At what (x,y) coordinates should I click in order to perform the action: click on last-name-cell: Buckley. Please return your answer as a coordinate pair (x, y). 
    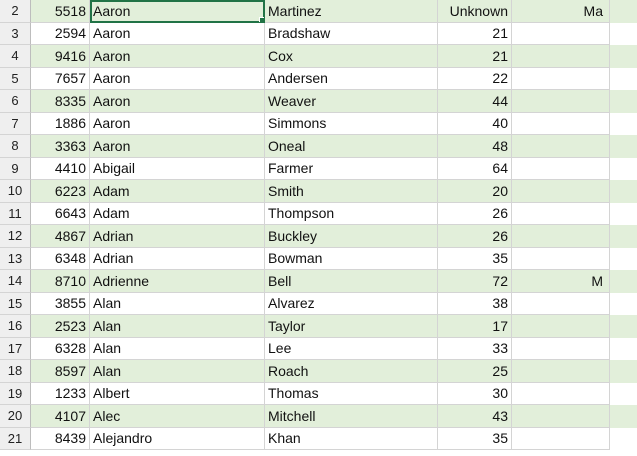
    Looking at the image, I should click on (351, 236).